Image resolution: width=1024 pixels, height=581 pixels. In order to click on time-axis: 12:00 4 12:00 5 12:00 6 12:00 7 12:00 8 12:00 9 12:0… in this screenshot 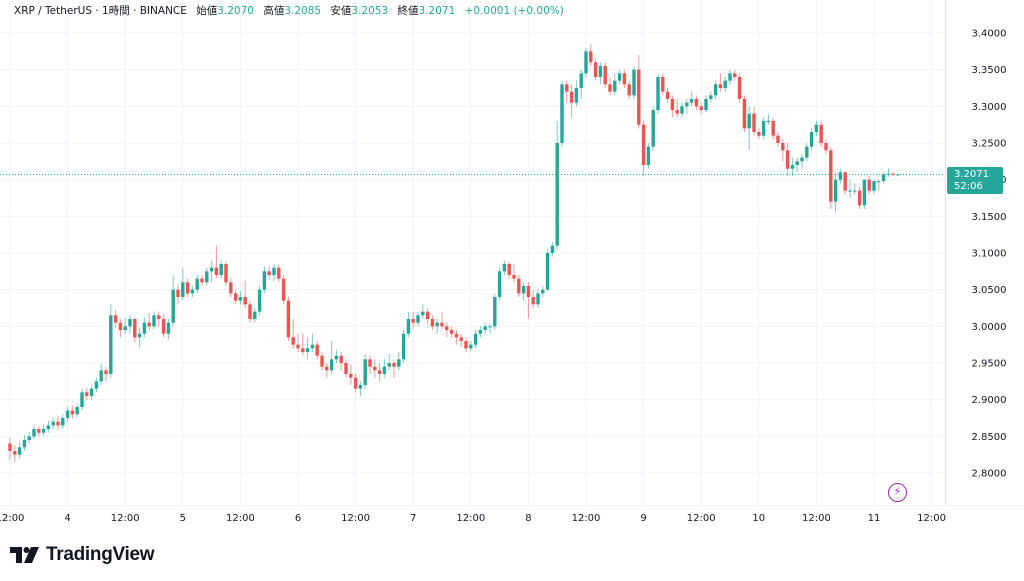, I will do `click(473, 518)`.